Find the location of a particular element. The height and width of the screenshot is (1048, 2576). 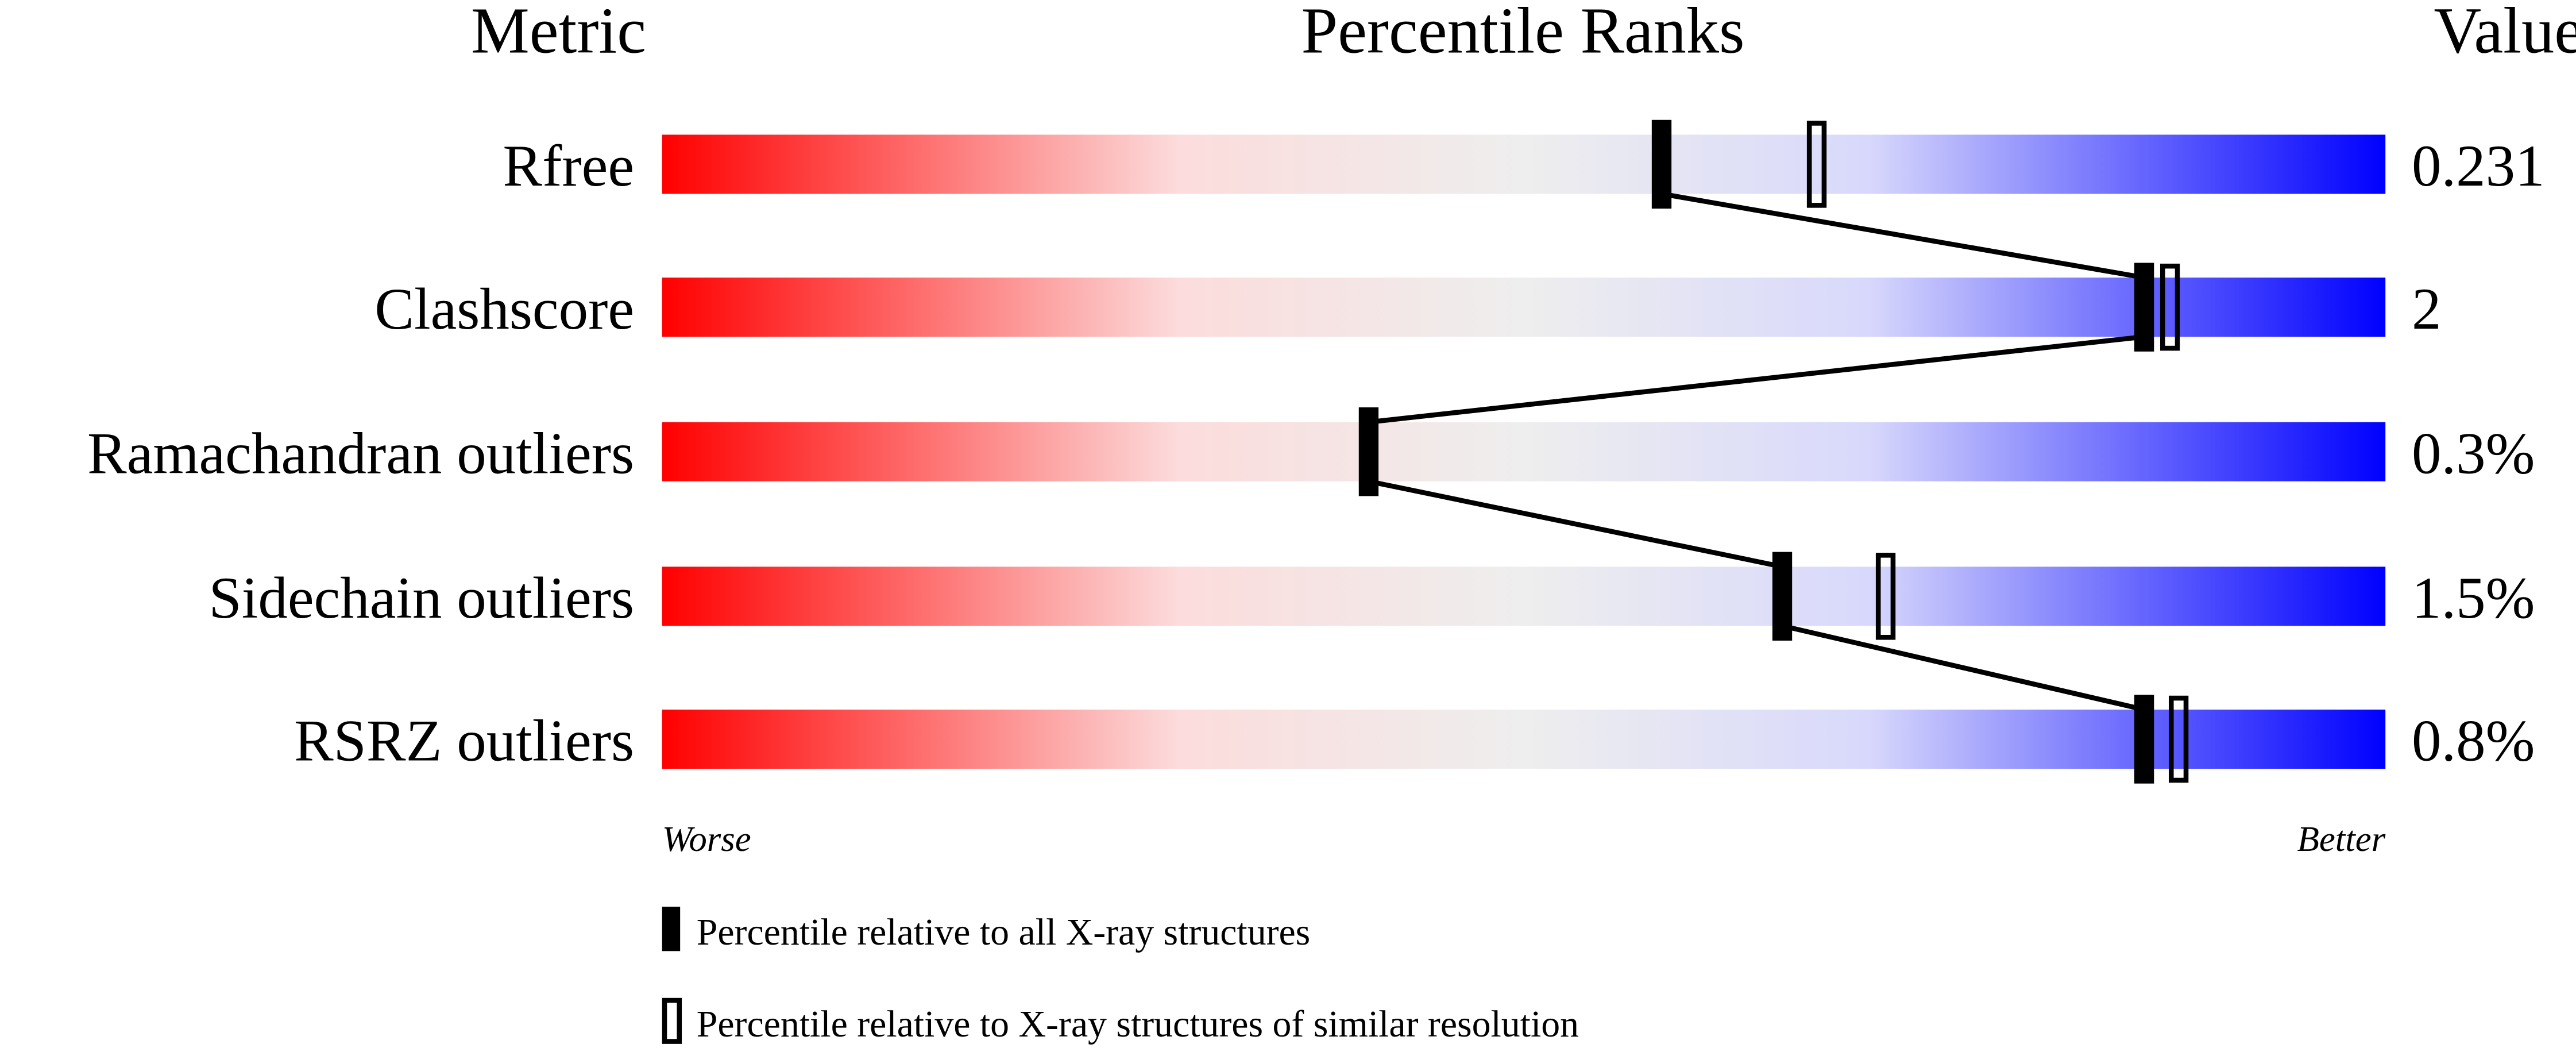

metric-label: Clashscore is located at coordinates (504, 309).